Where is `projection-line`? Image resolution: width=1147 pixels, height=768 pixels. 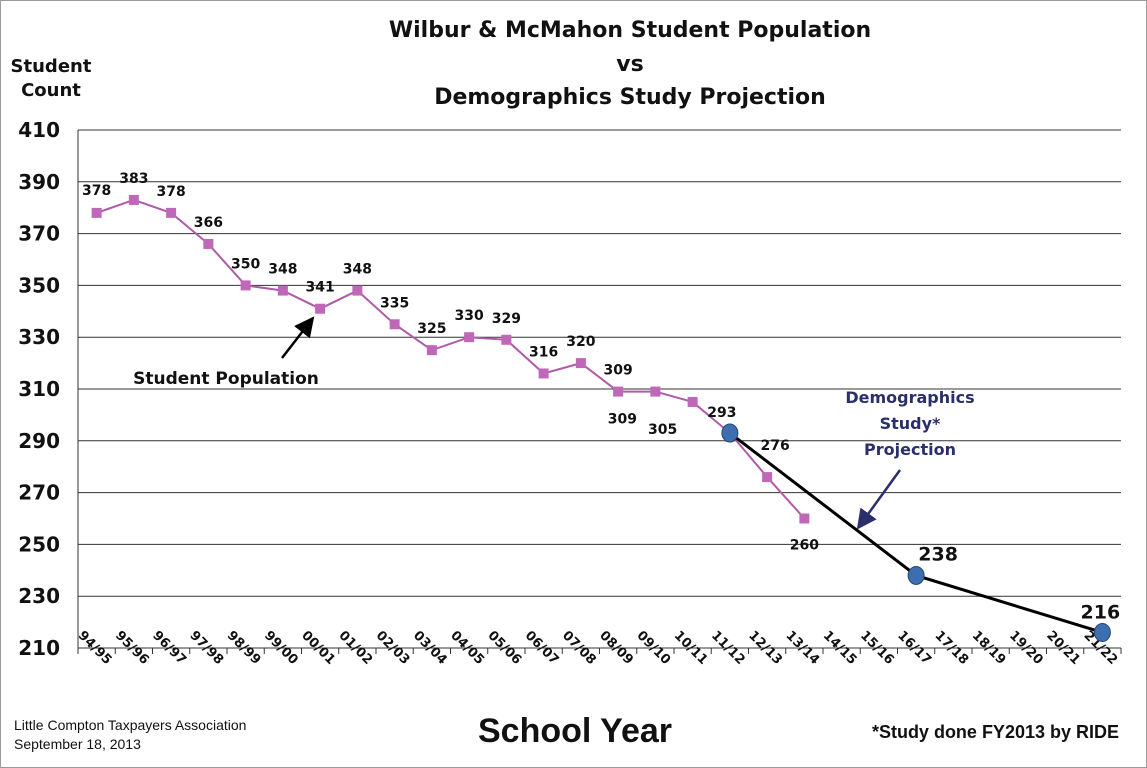
projection-line is located at coordinates (915, 532).